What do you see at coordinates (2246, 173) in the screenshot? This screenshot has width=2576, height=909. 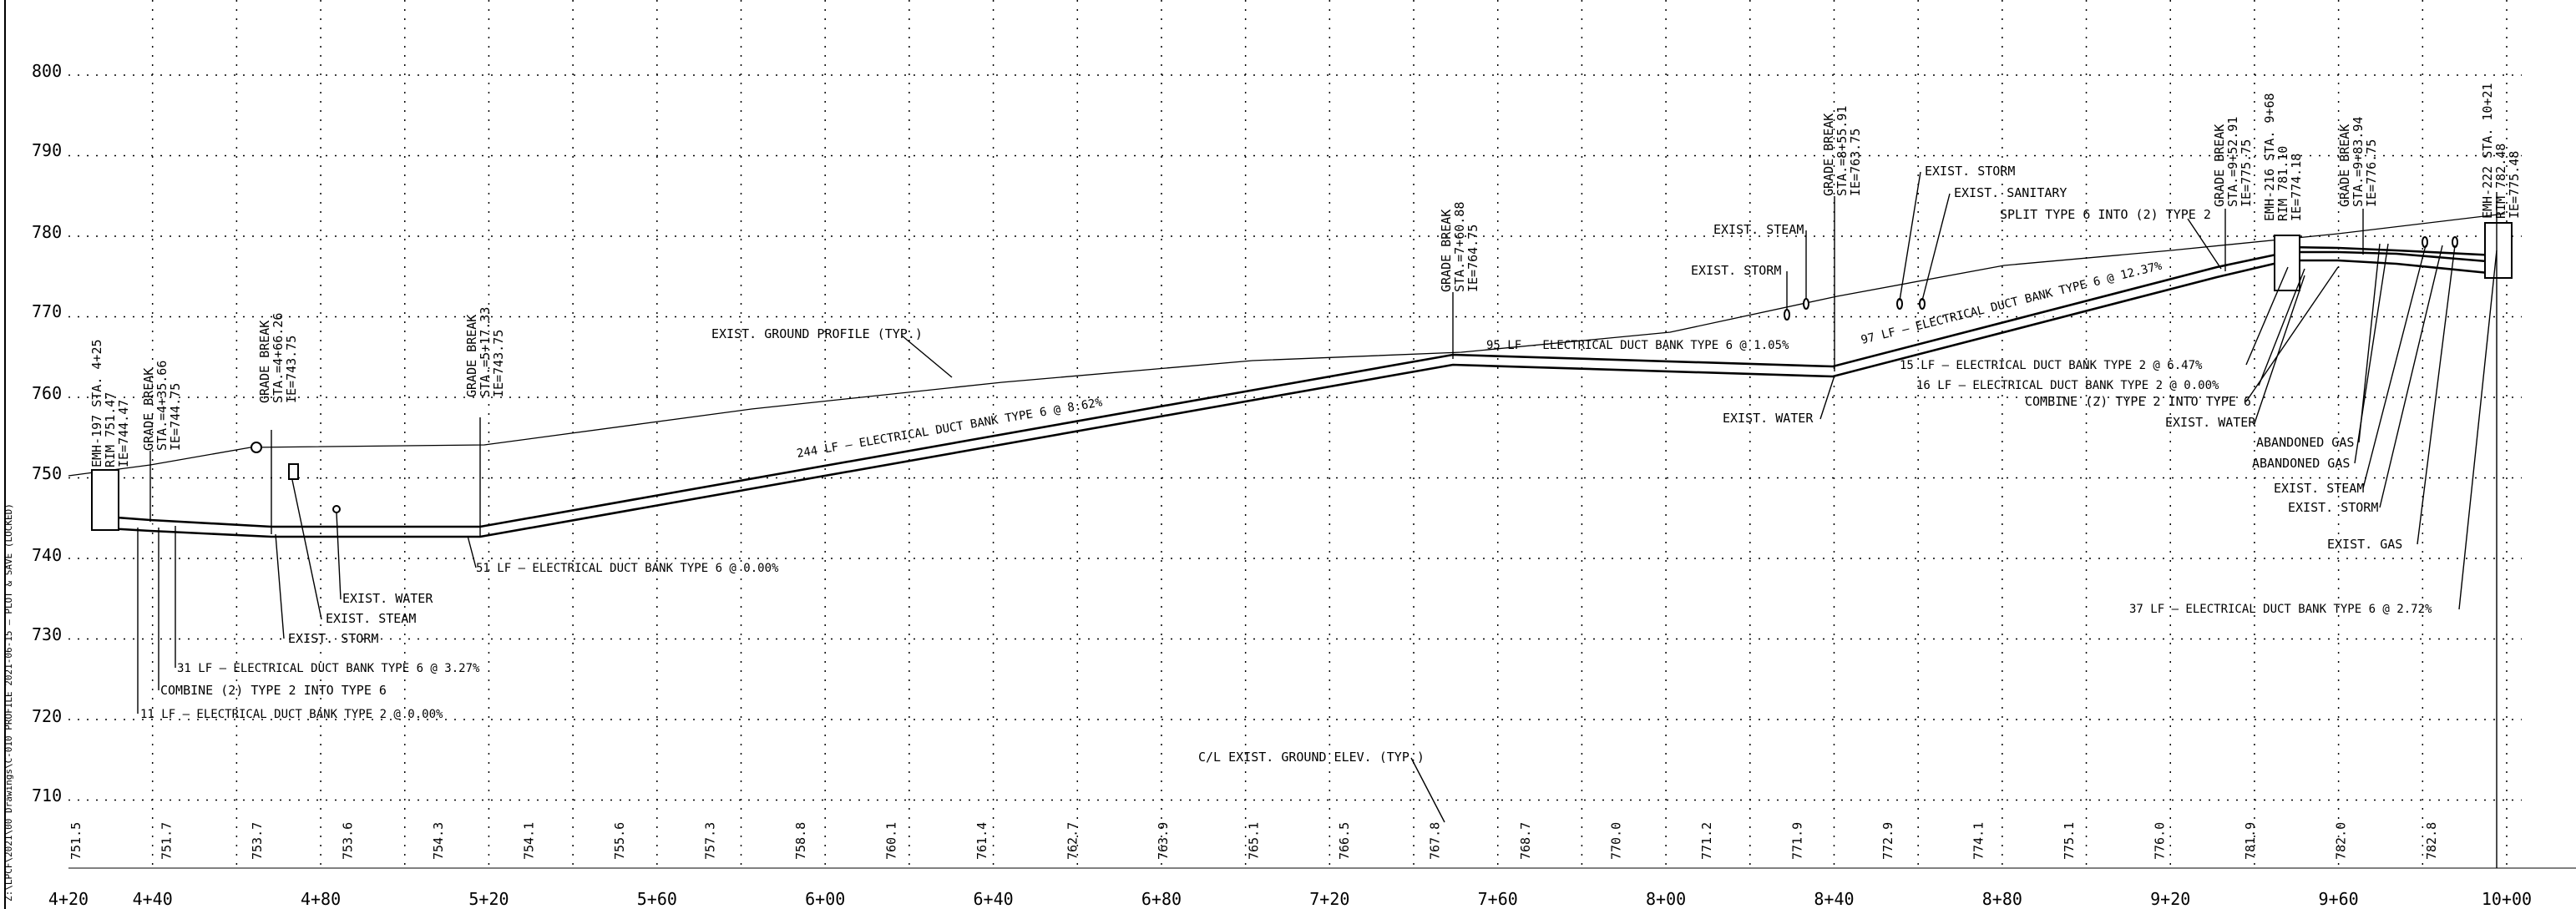 I see `grade-break-6-line-3: IE=775.75` at bounding box center [2246, 173].